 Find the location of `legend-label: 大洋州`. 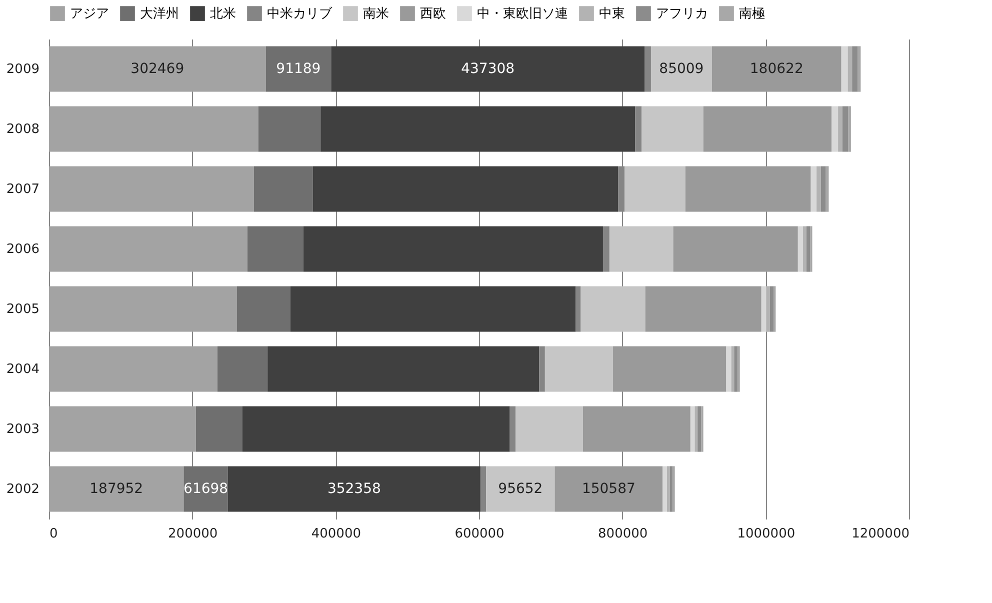

legend-label: 大洋州 is located at coordinates (159, 14).